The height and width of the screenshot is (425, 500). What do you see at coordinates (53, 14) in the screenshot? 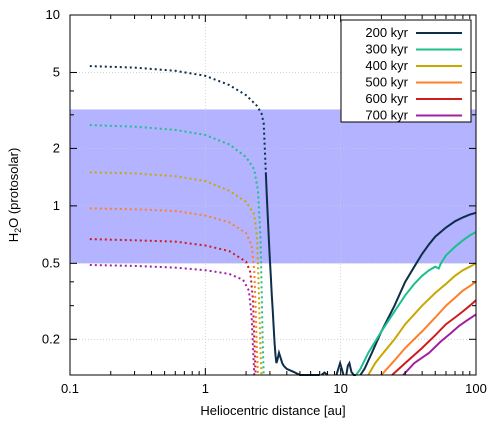
I see `y-tick-label: 10` at bounding box center [53, 14].